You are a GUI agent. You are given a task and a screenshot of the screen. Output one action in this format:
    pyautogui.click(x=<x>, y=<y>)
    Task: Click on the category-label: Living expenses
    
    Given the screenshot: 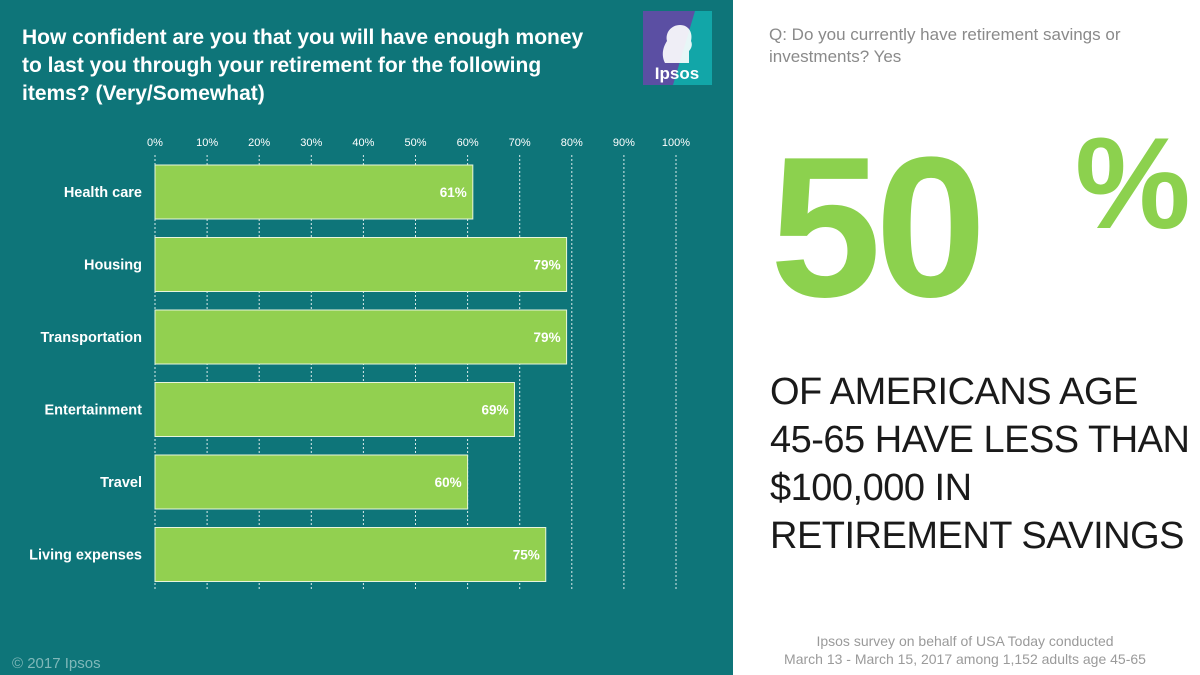 What is the action you would take?
    pyautogui.click(x=85, y=556)
    